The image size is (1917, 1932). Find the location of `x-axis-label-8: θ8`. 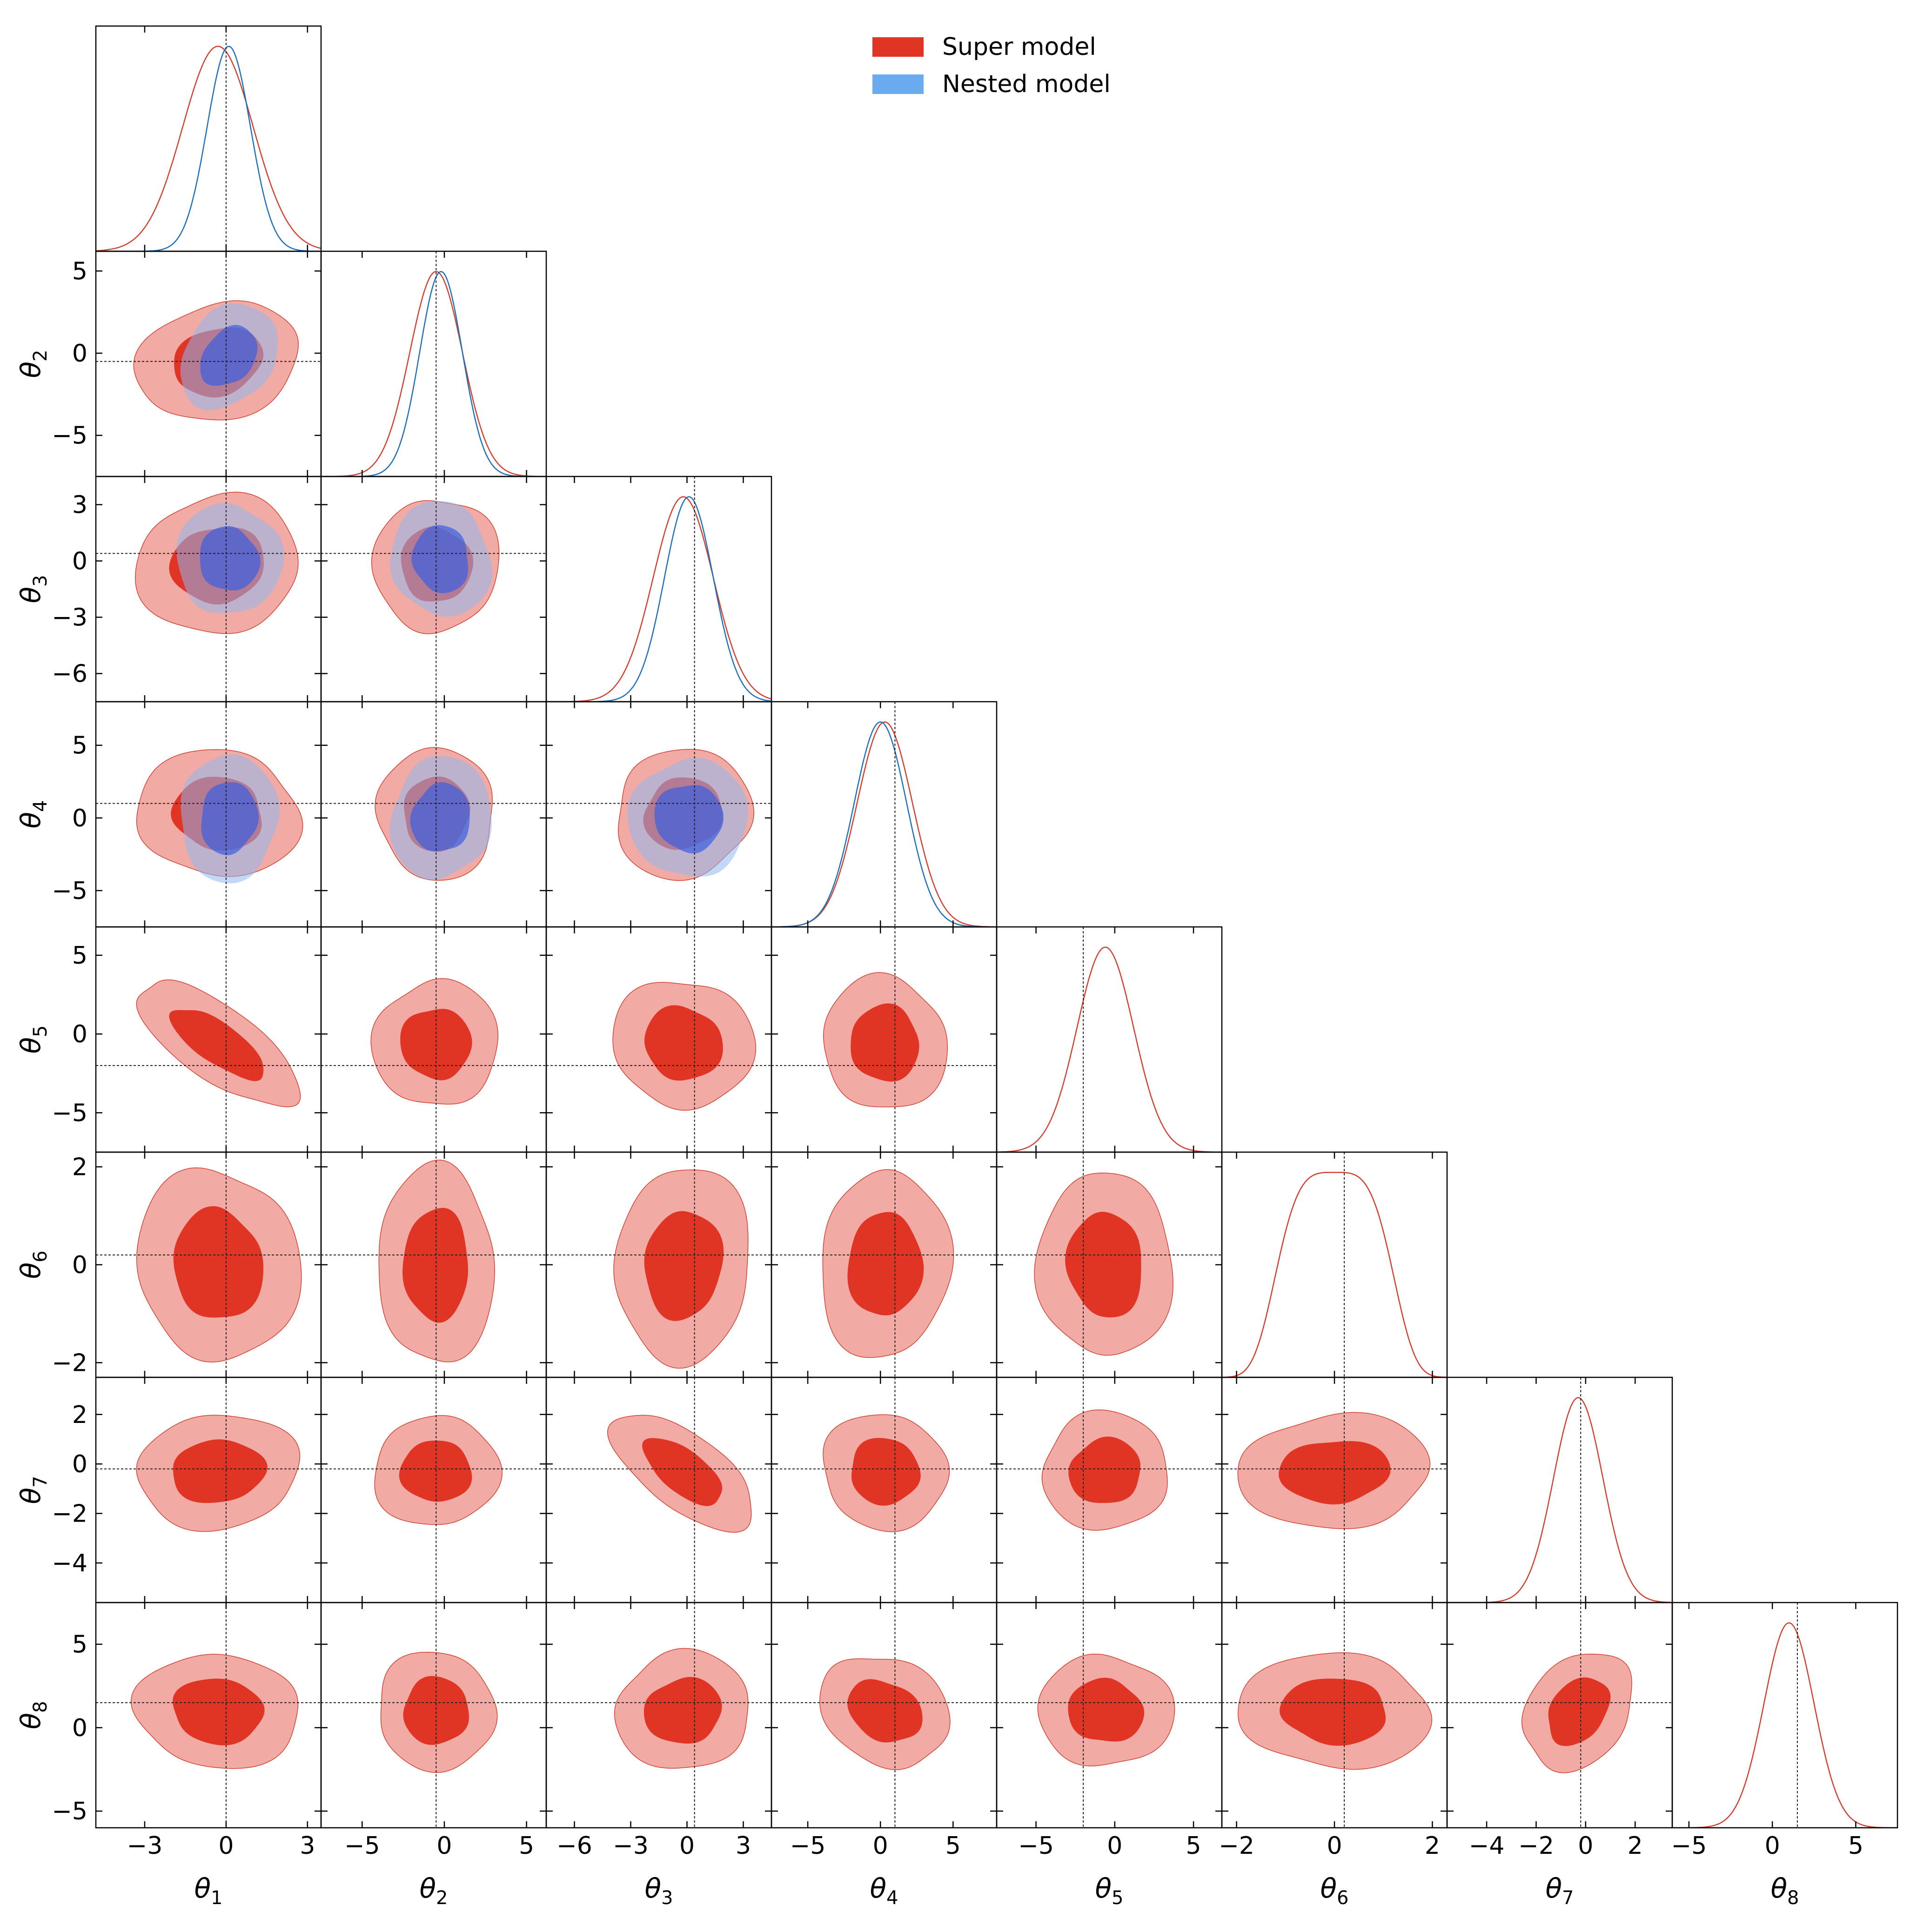

x-axis-label-8: θ8 is located at coordinates (1785, 1890).